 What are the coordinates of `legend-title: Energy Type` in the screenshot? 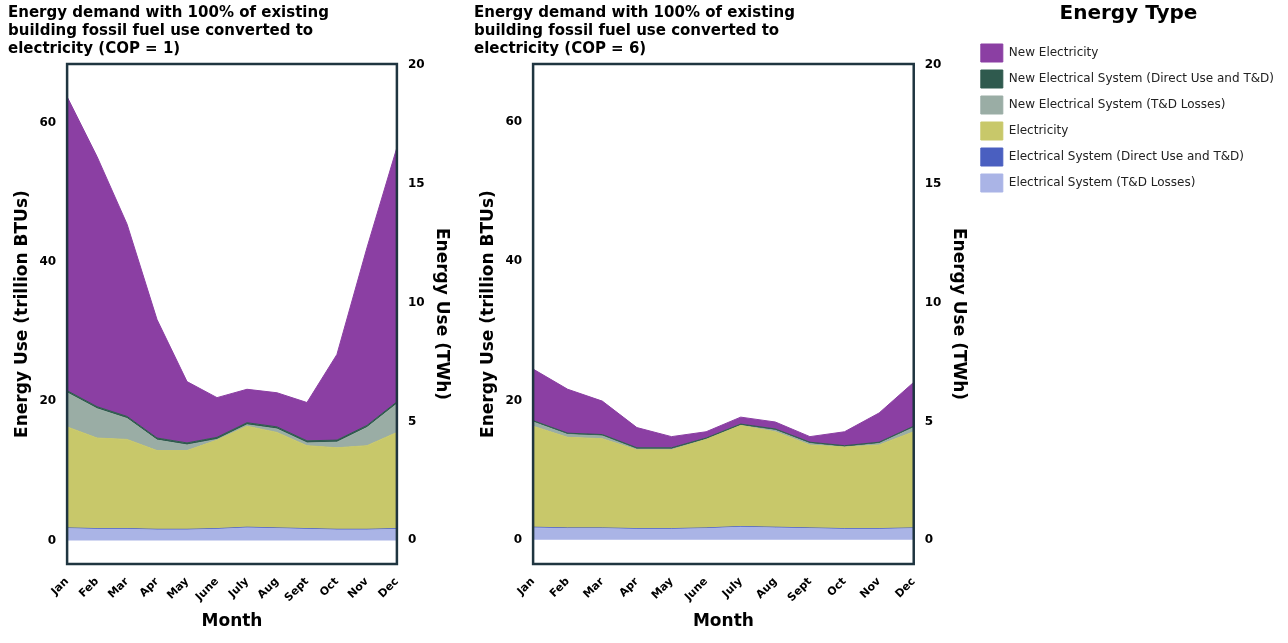 It's located at (1128, 12).